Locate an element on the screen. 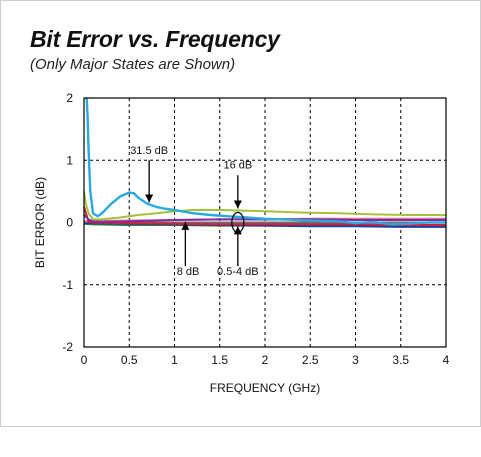 This screenshot has width=481, height=457. x-tick-label: 1.5 is located at coordinates (219, 360).